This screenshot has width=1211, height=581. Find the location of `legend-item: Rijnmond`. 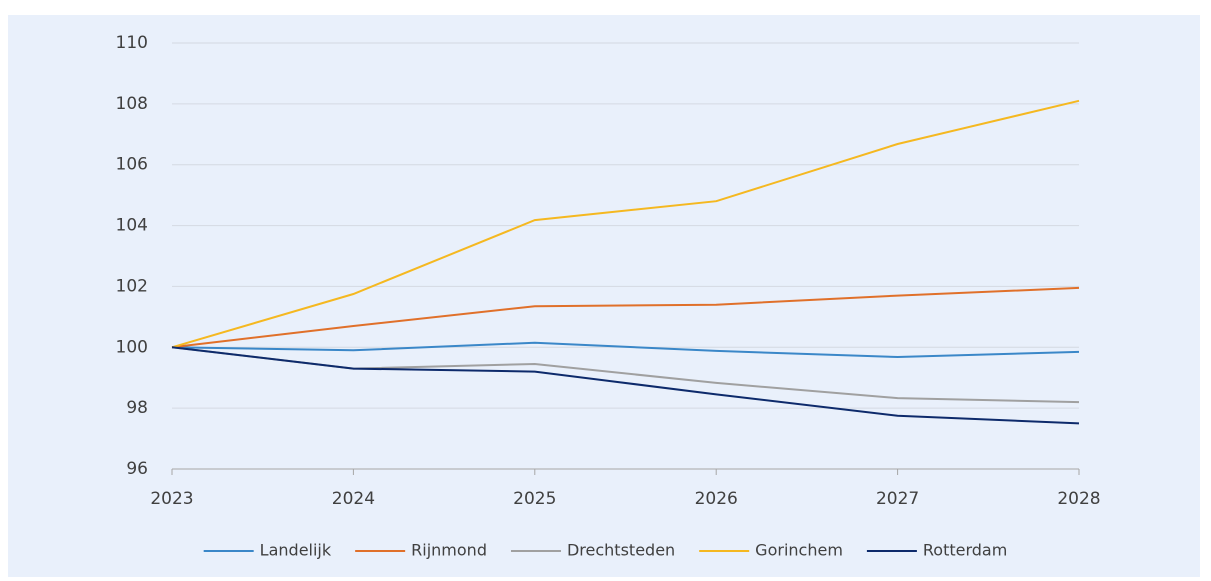

legend-item: Rijnmond is located at coordinates (421, 550).